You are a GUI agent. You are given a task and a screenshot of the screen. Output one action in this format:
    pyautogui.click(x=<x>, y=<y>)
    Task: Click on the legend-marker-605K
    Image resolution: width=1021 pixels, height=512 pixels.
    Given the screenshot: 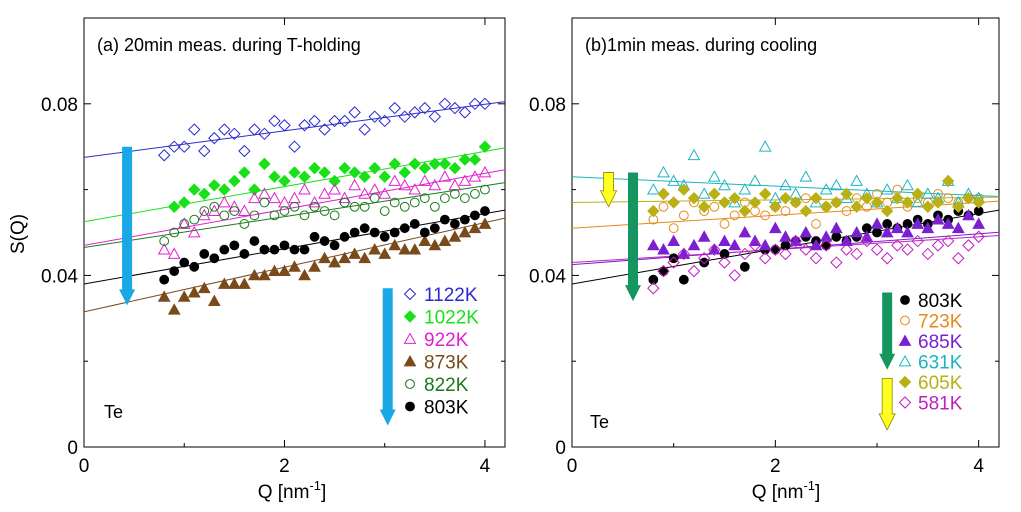 What is the action you would take?
    pyautogui.click(x=905, y=382)
    